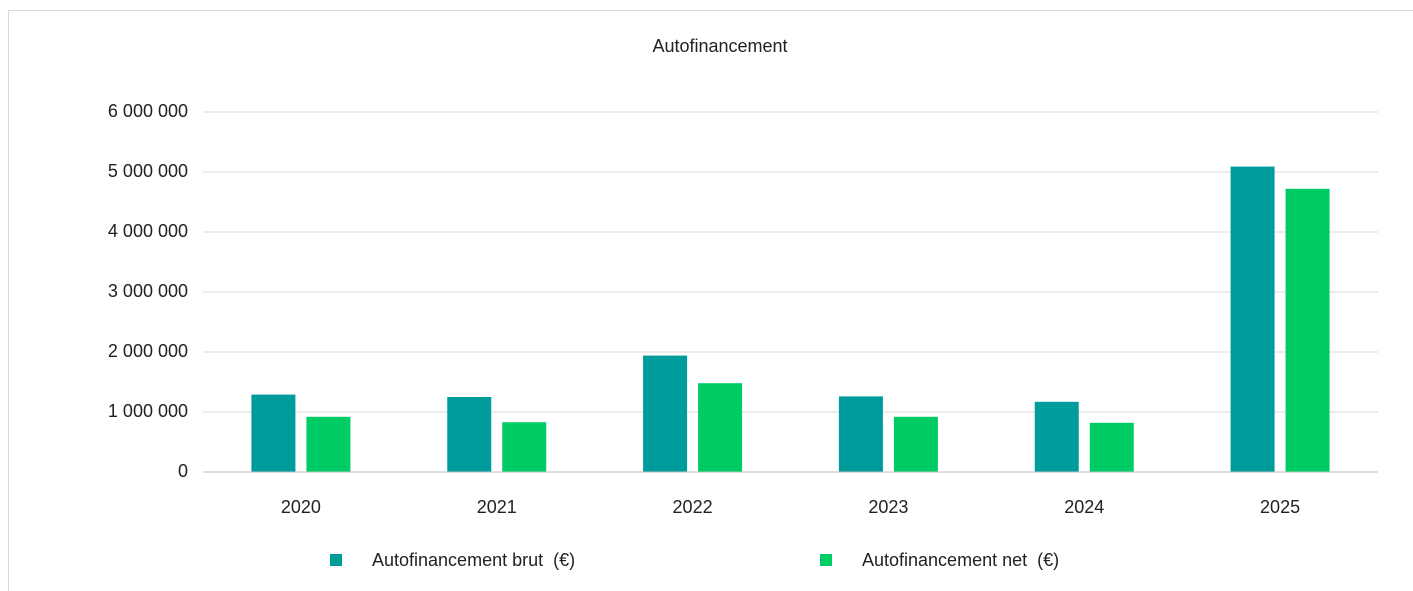 The image size is (1413, 591). I want to click on y-tick-label: 5 000 000, so click(148, 171).